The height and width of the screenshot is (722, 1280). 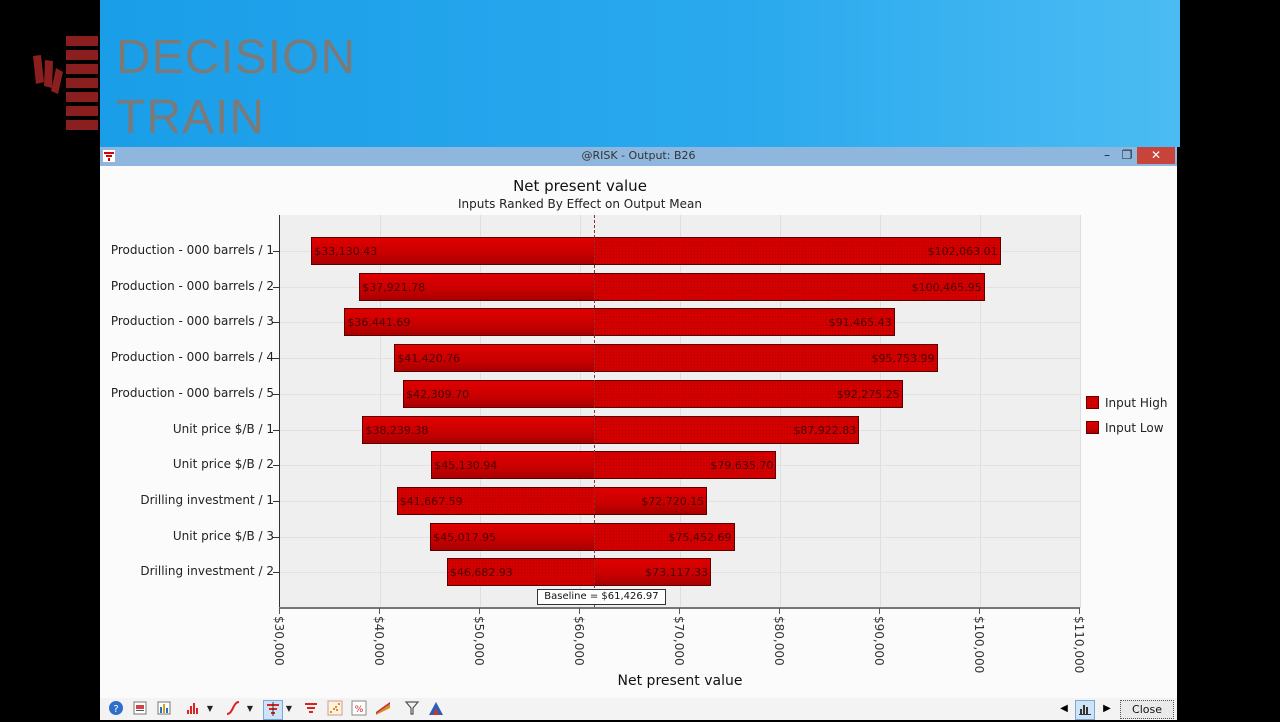 I want to click on scatter-icon, so click(x=335, y=709).